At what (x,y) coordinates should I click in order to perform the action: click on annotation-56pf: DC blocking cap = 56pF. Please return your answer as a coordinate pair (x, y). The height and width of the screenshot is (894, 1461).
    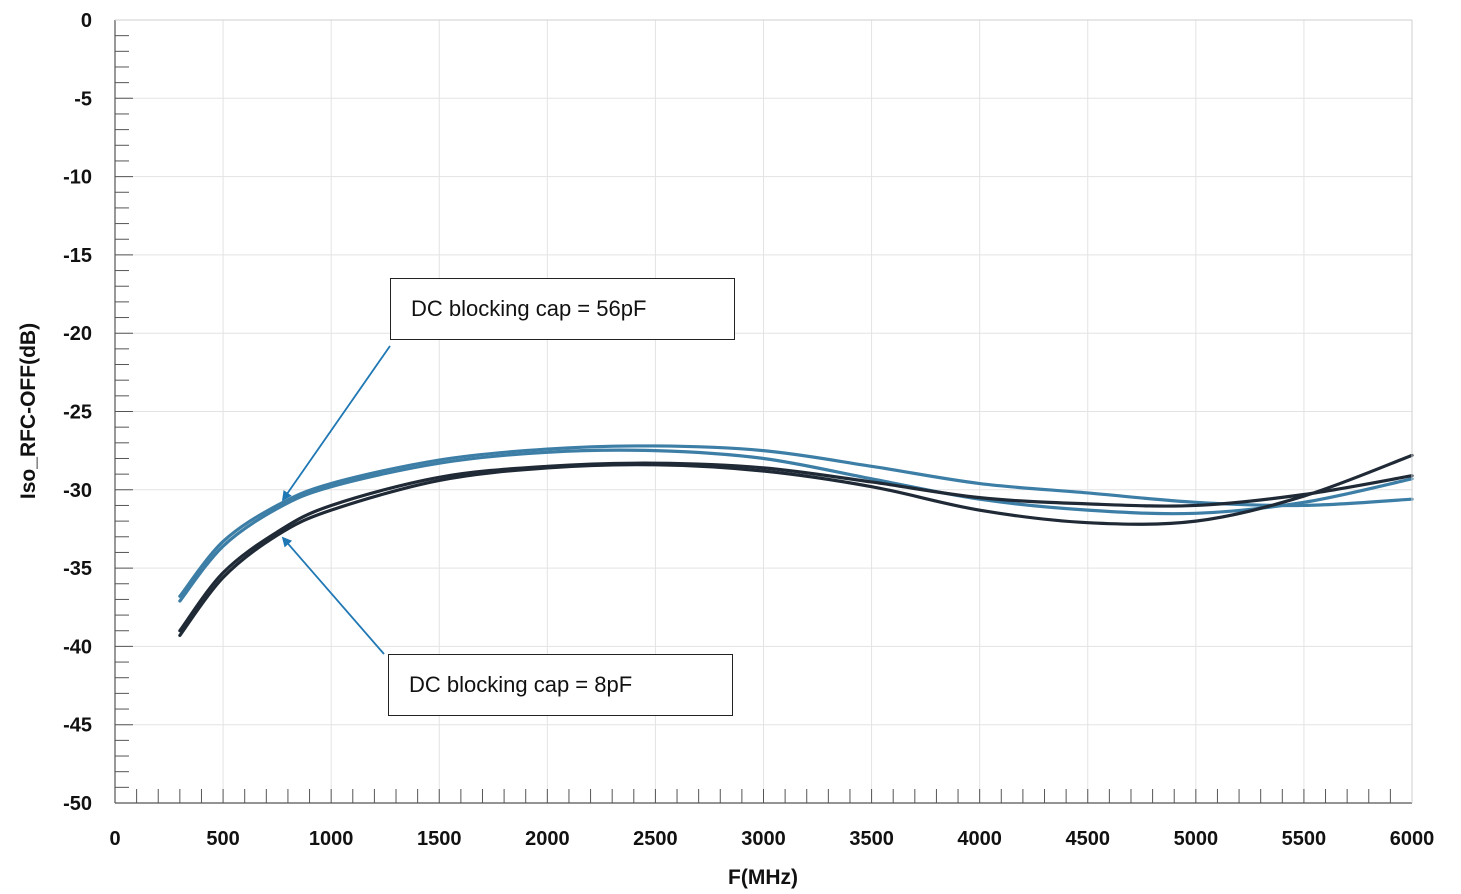
    Looking at the image, I should click on (562, 309).